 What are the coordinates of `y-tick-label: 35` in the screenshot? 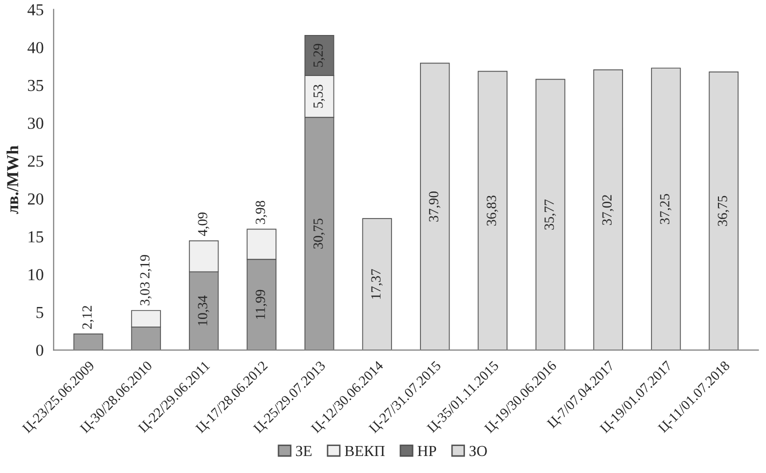 It's located at (36, 86).